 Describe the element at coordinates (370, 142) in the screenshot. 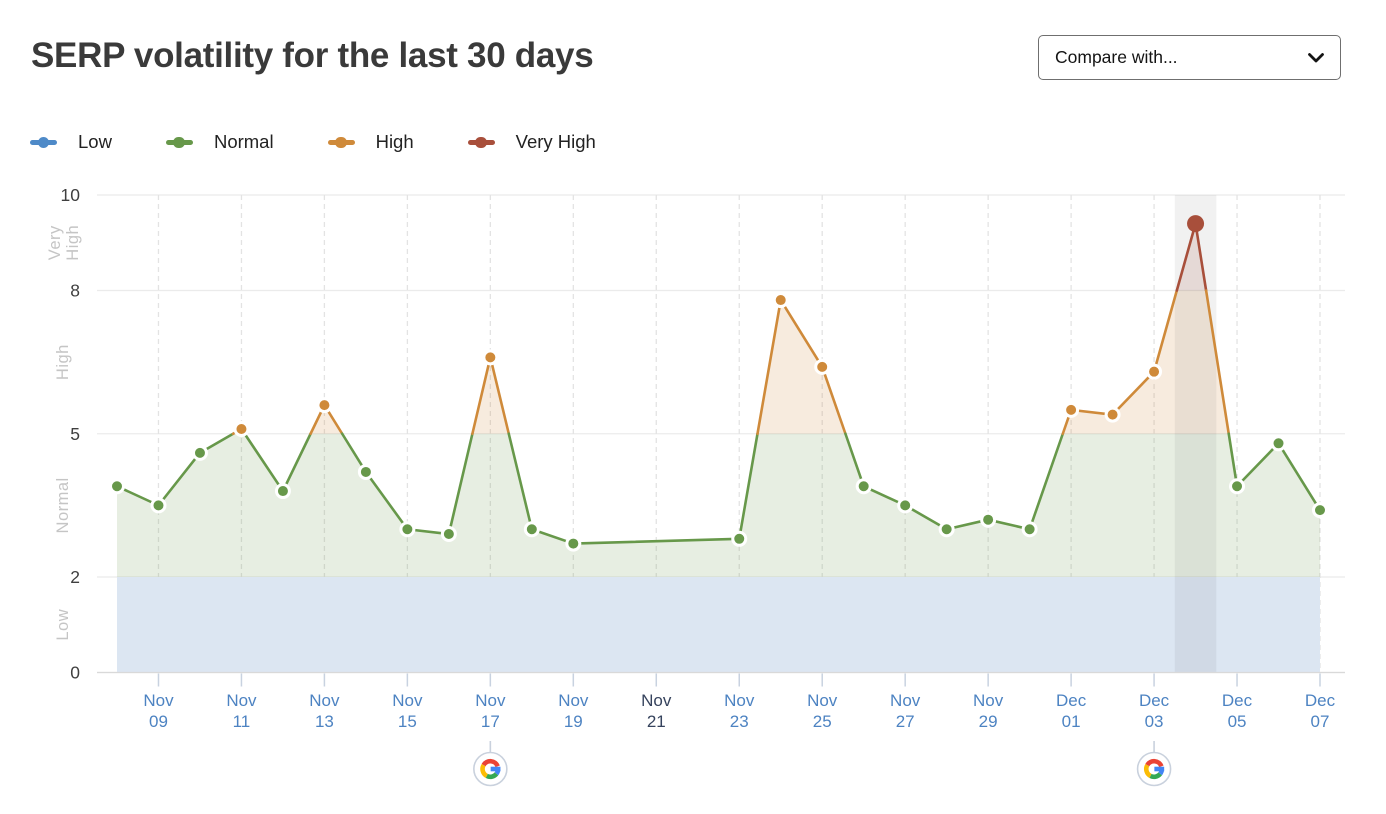

I see `legend-item-high: High` at that location.